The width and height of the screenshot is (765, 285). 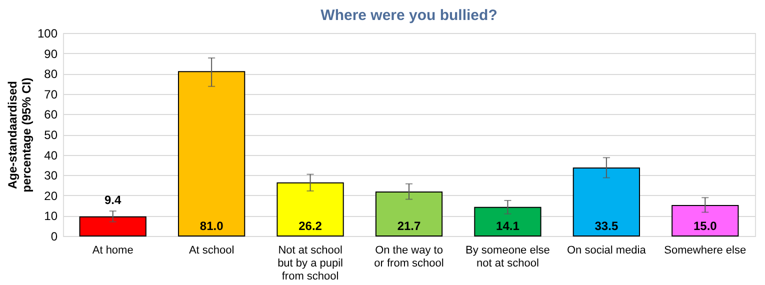 I want to click on x-tick-label: By someone else not at school, so click(x=508, y=257).